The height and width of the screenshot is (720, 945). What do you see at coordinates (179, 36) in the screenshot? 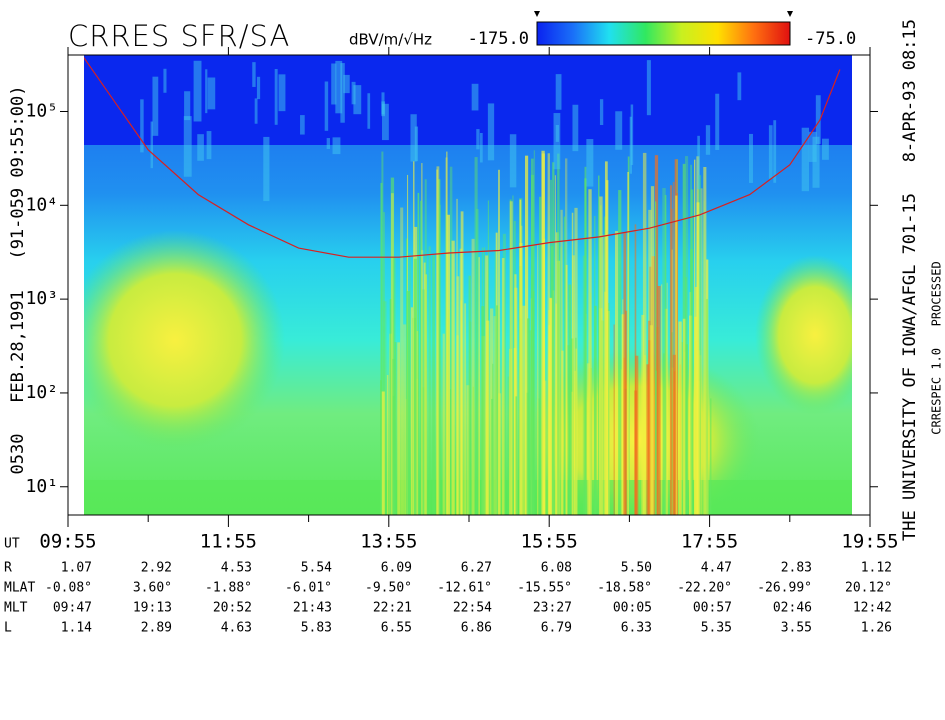
I see `chart-title: CRRES SFR/SA` at bounding box center [179, 36].